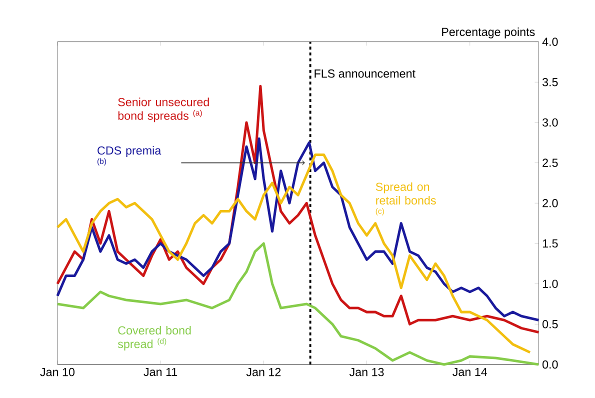  Describe the element at coordinates (550, 42) in the screenshot. I see `y-tick-label: 4.0` at that location.